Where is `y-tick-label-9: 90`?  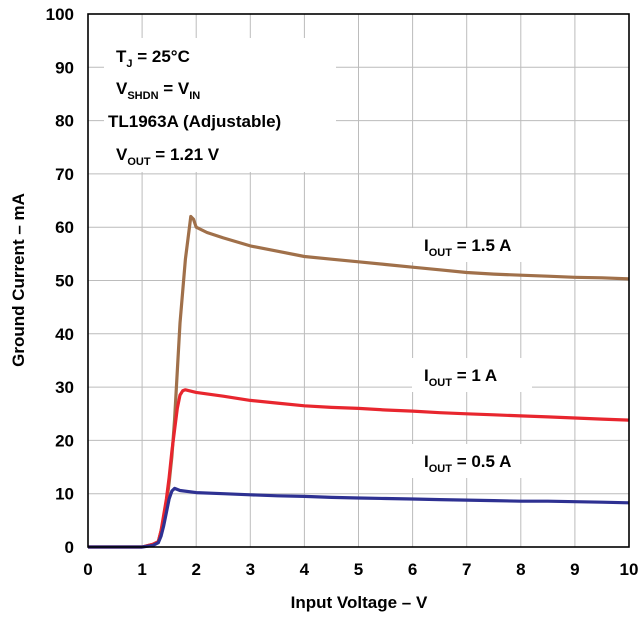 y-tick-label-9: 90 is located at coordinates (64, 67).